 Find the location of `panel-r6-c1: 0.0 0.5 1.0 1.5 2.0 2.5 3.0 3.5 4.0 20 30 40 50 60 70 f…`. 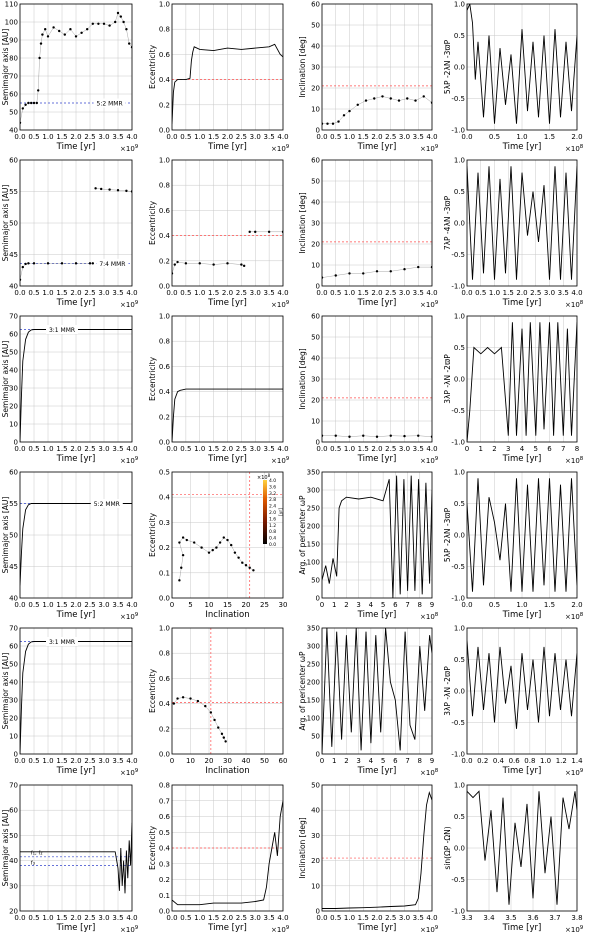

panel-r6-c1: 0.0 0.5 1.0 1.5 2.0 2.5 3.0 3.5 4.0 20 30 40 50 60 70 f… is located at coordinates (70, 858).